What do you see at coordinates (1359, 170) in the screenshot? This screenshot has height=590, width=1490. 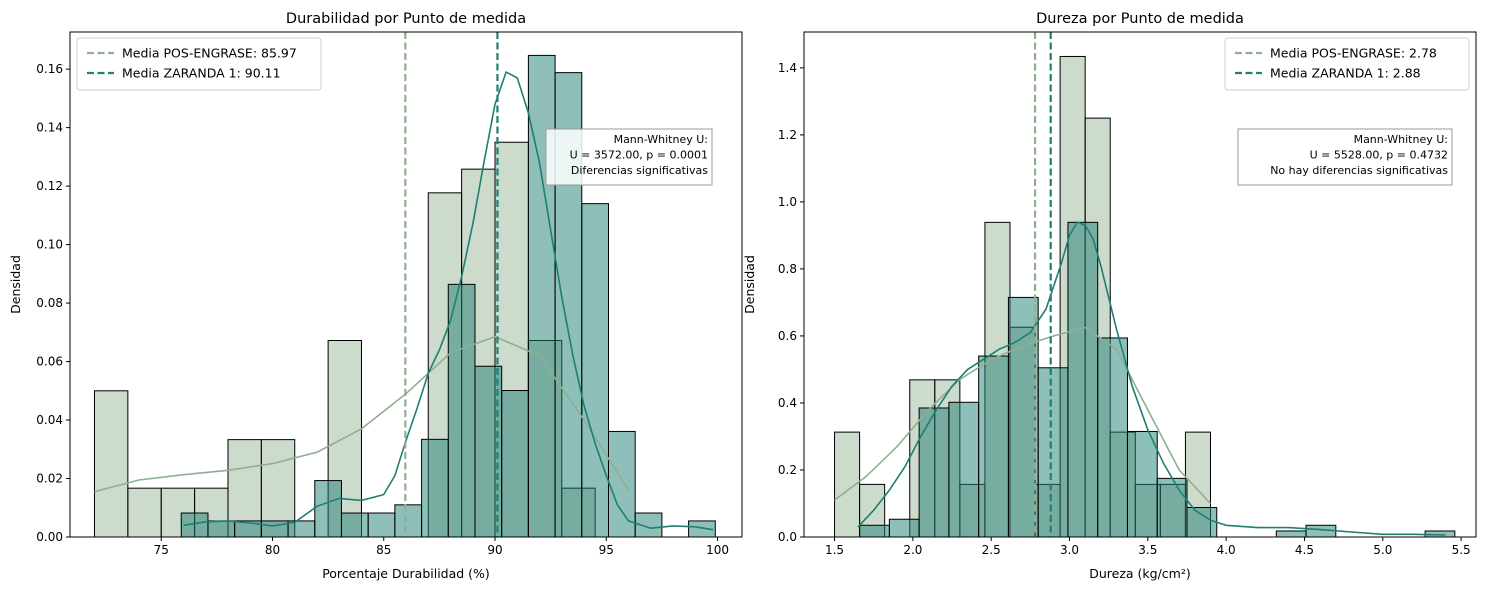 I see `annotation-line: No hay diferencias significativas` at bounding box center [1359, 170].